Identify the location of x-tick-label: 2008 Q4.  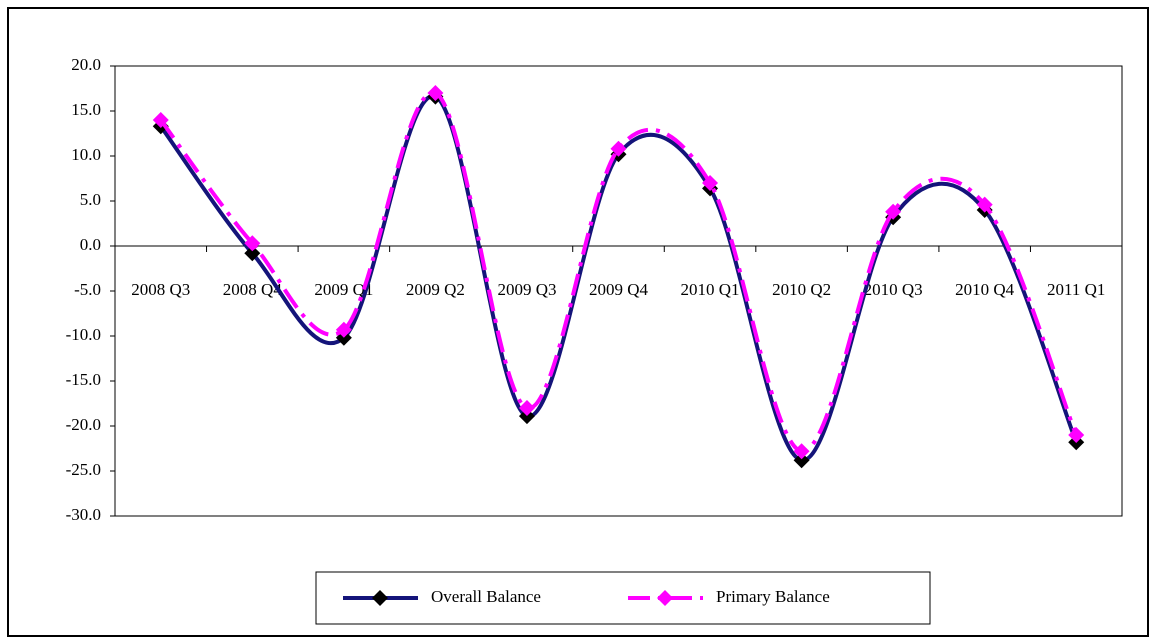
(253, 289).